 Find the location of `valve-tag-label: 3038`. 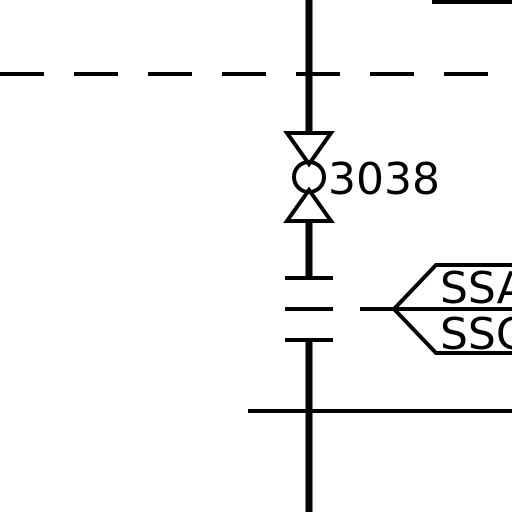

valve-tag-label: 3038 is located at coordinates (384, 179).